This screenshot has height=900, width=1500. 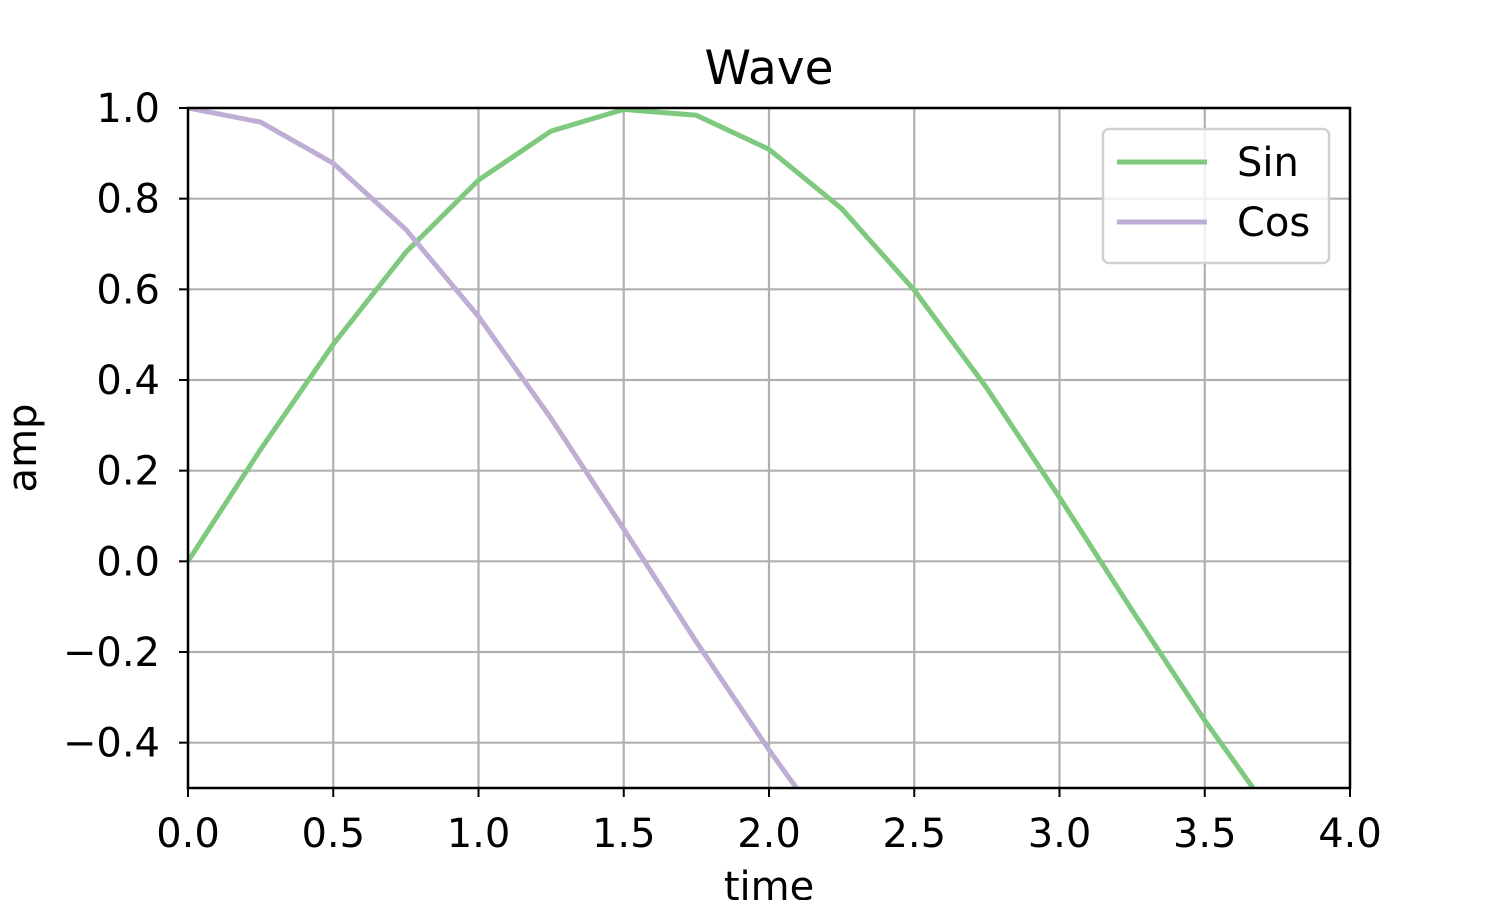 What do you see at coordinates (1268, 163) in the screenshot?
I see `legend-label-sin: Sin` at bounding box center [1268, 163].